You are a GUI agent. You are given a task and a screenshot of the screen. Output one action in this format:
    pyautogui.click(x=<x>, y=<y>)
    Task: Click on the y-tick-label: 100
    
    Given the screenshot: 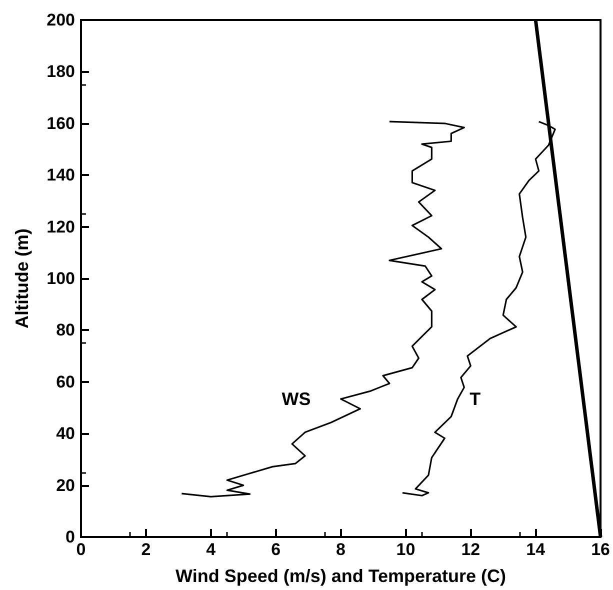 What is the action you would take?
    pyautogui.click(x=60, y=278)
    